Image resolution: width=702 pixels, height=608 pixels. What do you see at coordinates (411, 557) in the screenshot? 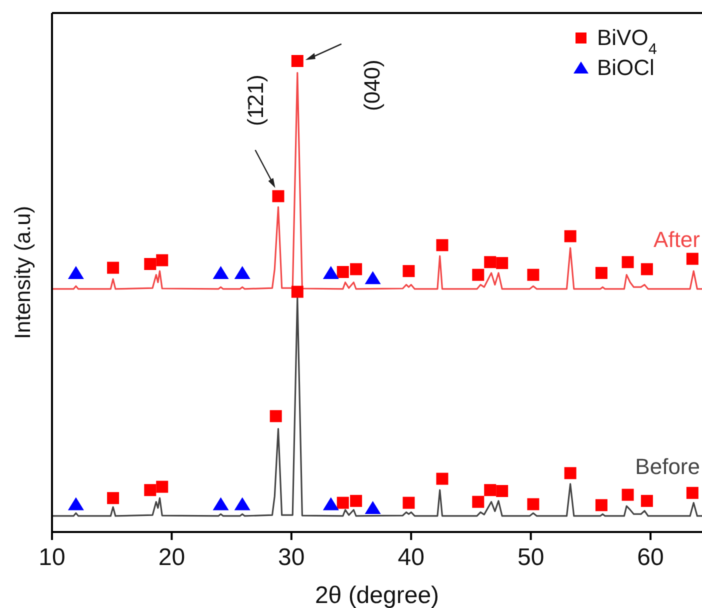
I see `x-tick-label: 40` at bounding box center [411, 557].